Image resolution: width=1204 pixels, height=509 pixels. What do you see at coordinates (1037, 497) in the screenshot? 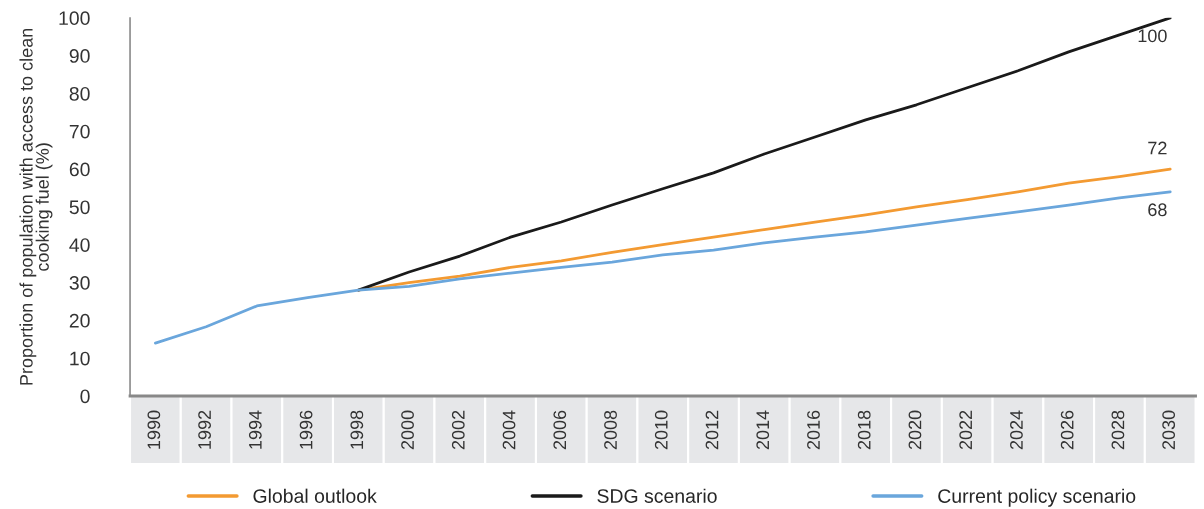
I see `legend-label: Current policy scenario` at bounding box center [1037, 497].